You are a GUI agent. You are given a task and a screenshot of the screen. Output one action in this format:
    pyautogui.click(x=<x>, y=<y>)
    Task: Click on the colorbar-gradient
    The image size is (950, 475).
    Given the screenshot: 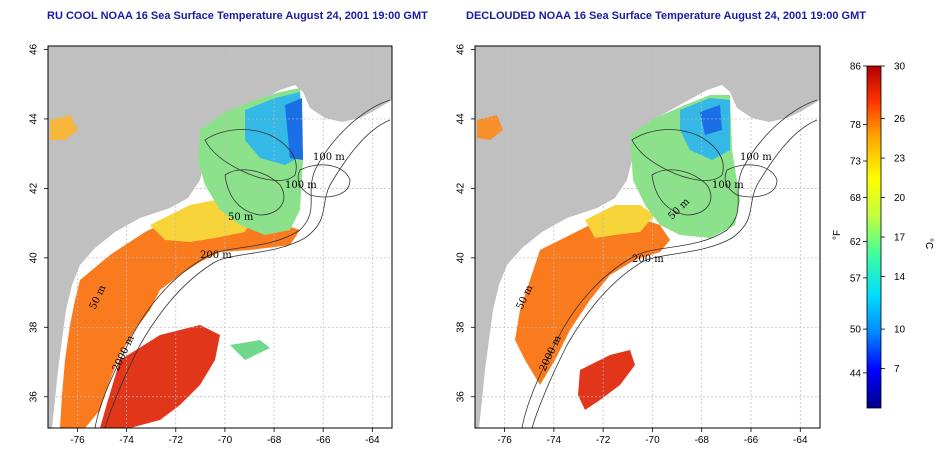 What is the action you would take?
    pyautogui.click(x=874, y=237)
    